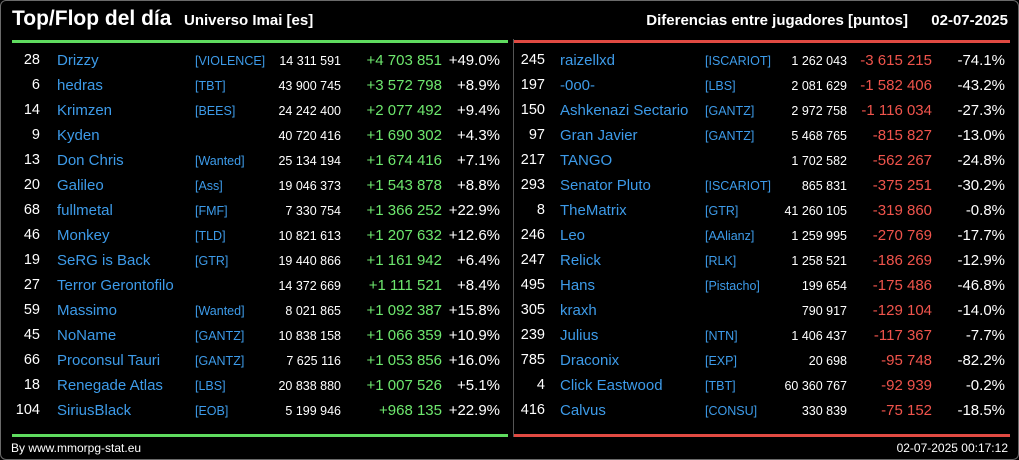 This screenshot has height=460, width=1019. Describe the element at coordinates (590, 360) in the screenshot. I see `player-name-link: Draconix` at that location.